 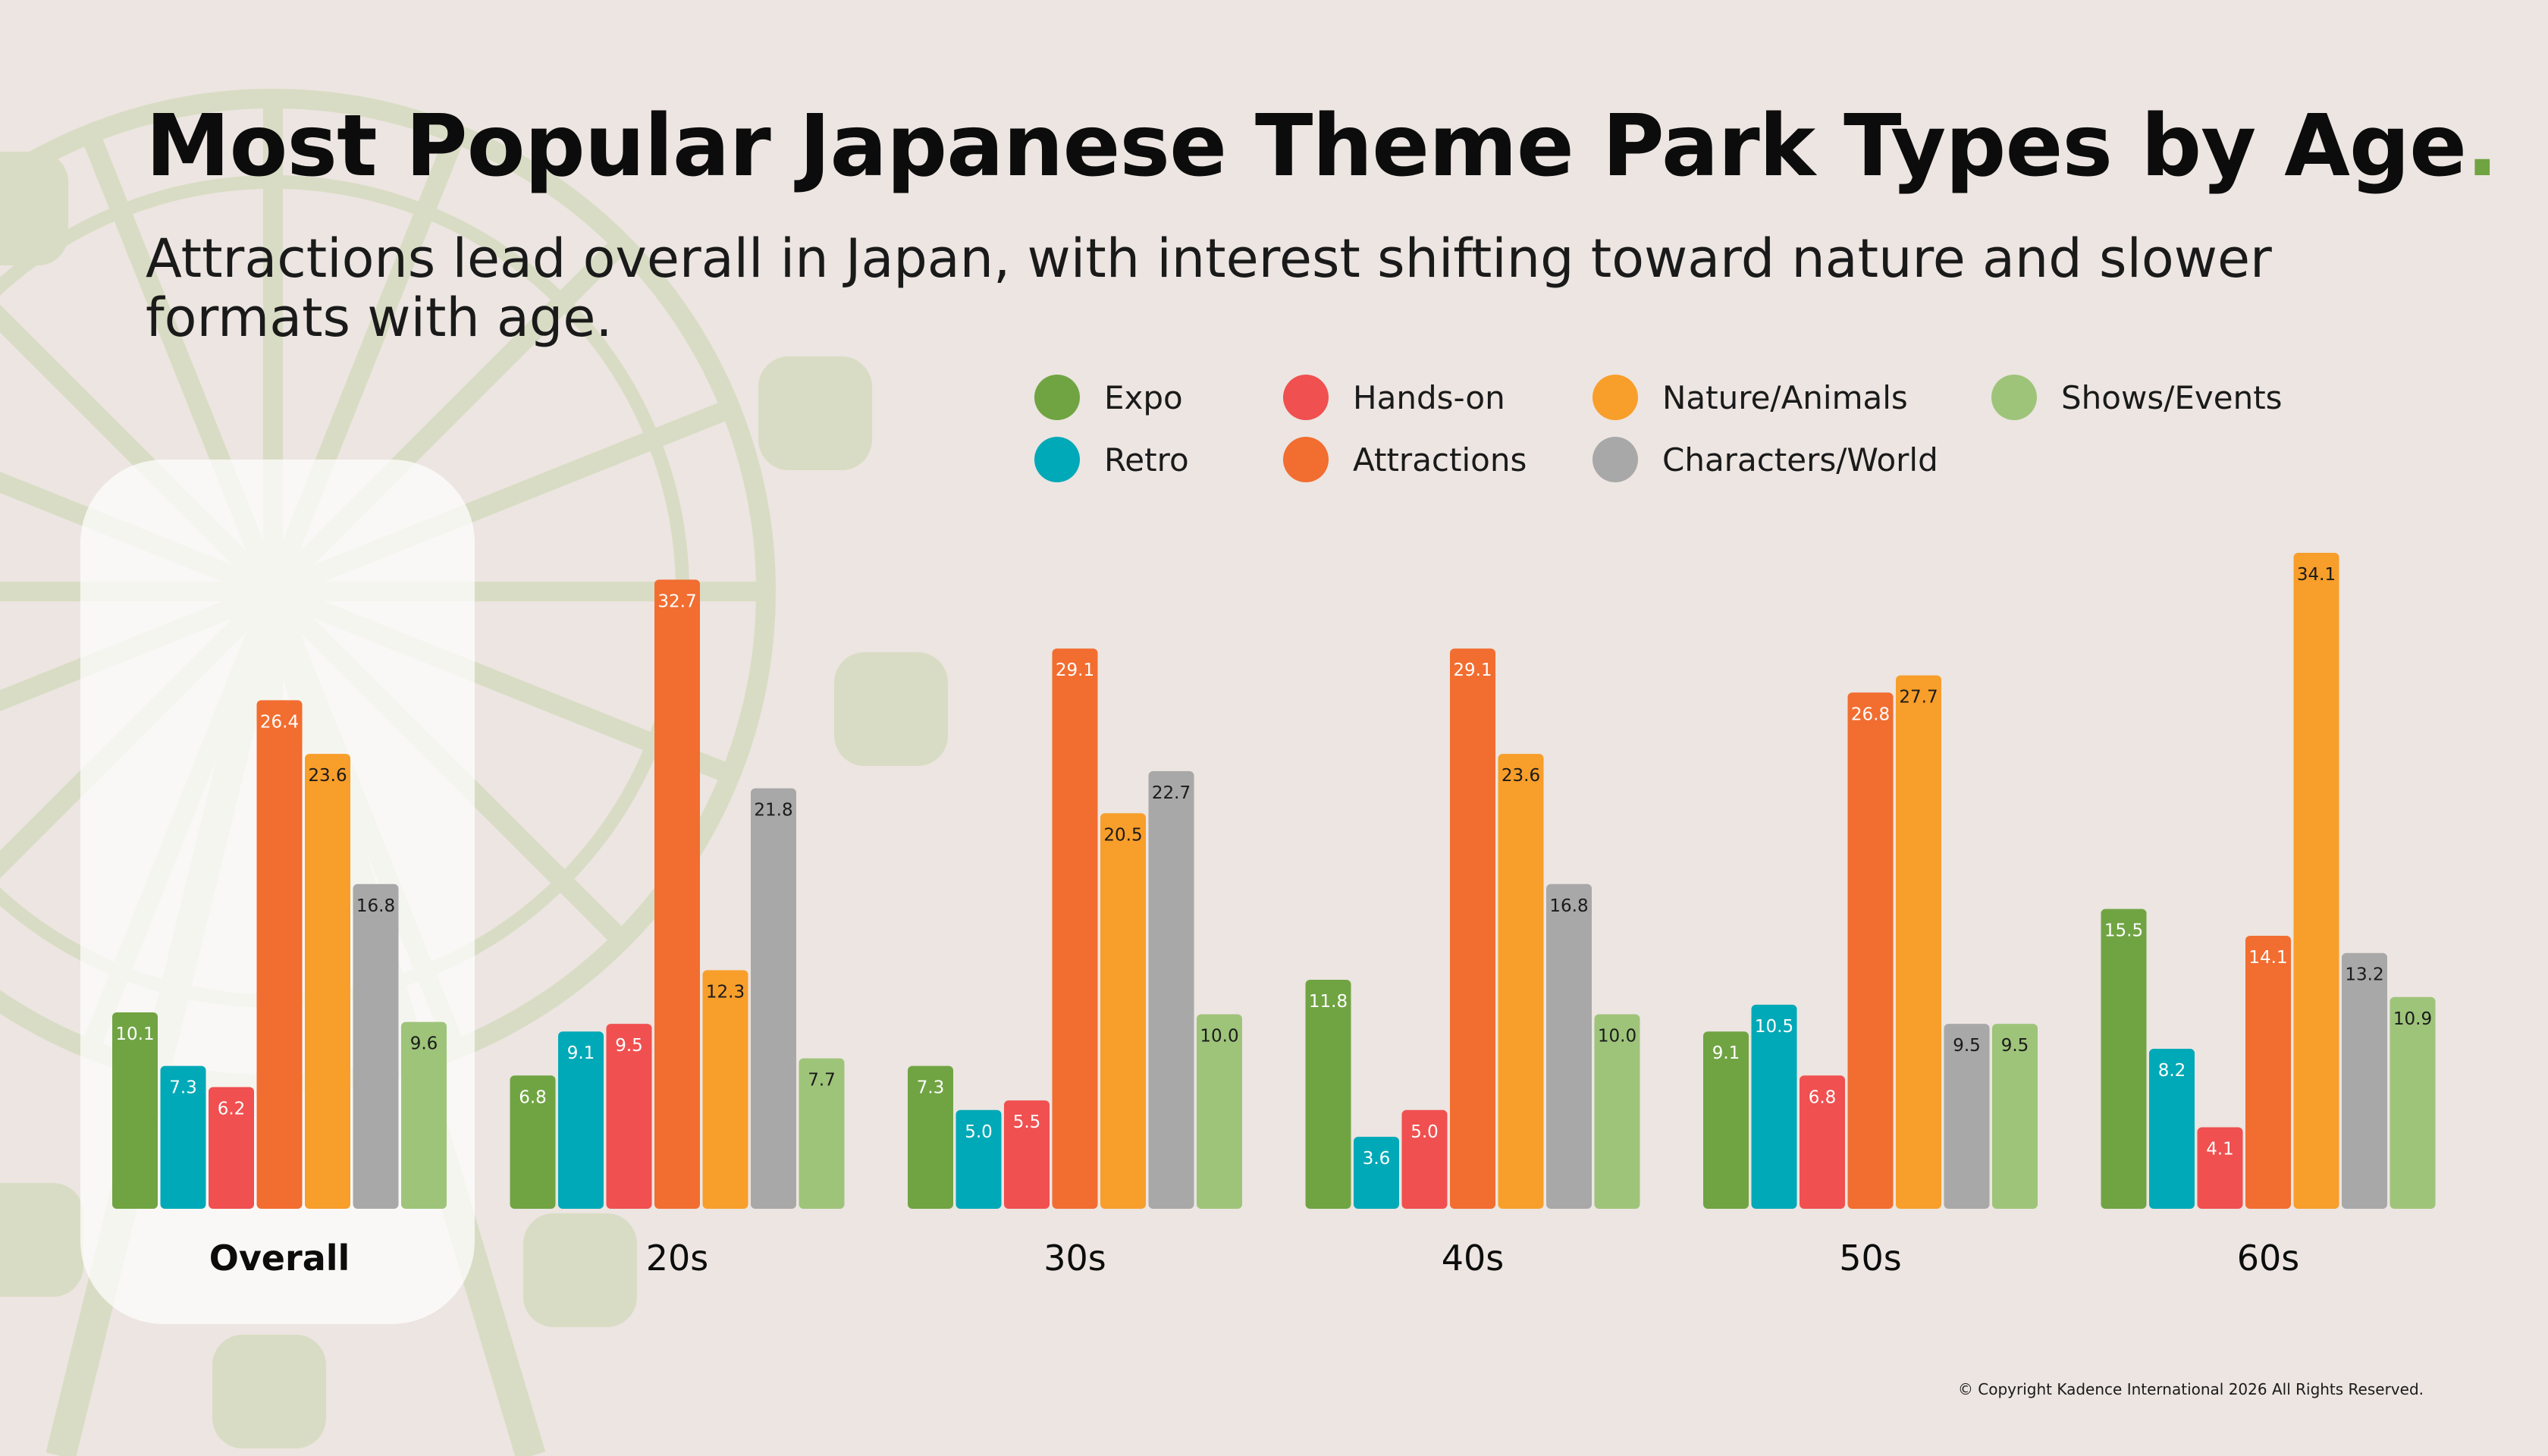 What do you see at coordinates (725, 992) in the screenshot?
I see `data-label-20s-nature-animals: 12.3` at bounding box center [725, 992].